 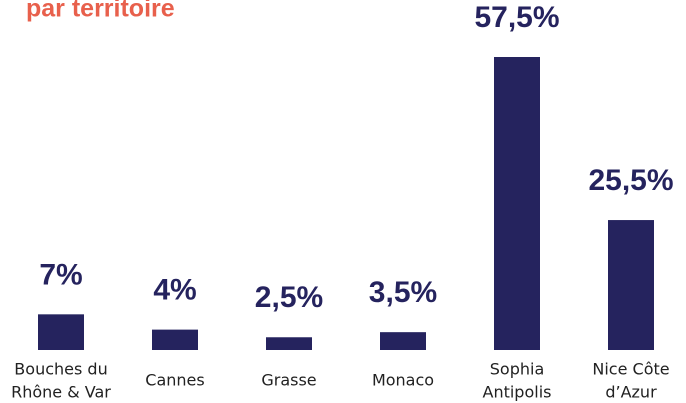 I want to click on value-label: 4%, so click(x=174, y=290).